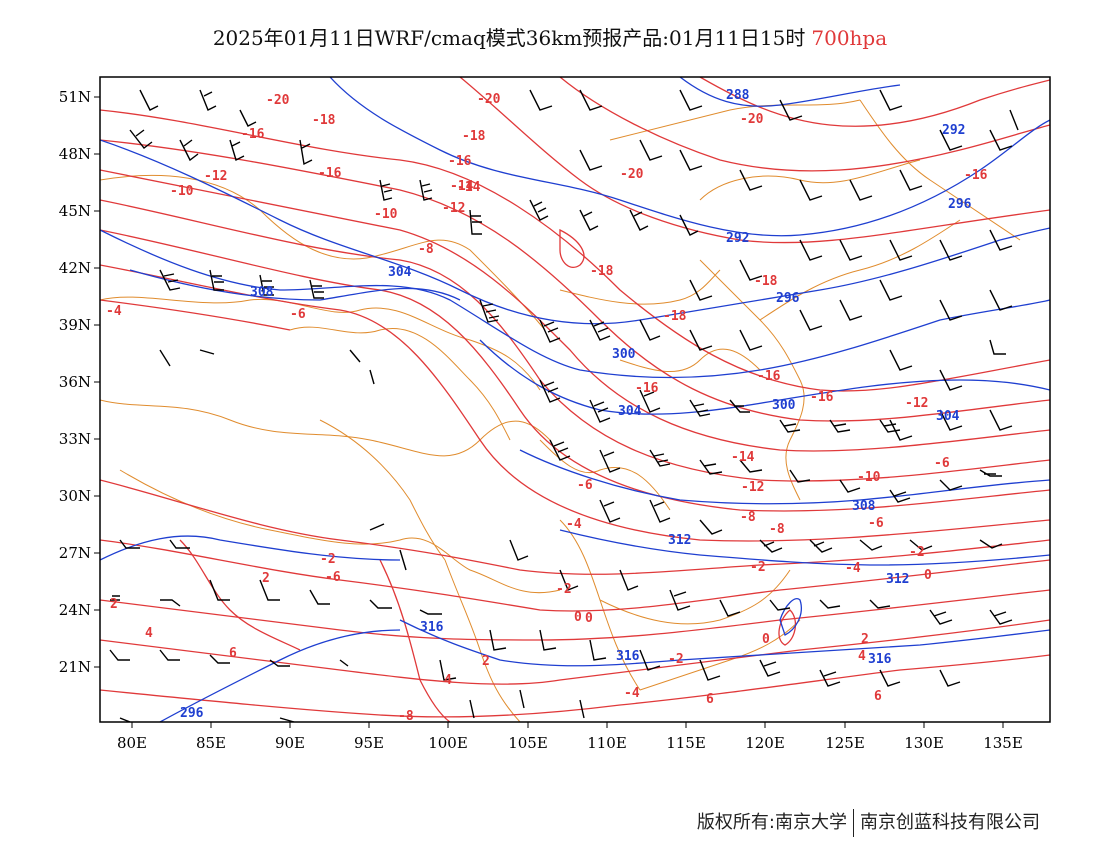 This screenshot has height=850, width=1100. What do you see at coordinates (845, 743) in the screenshot?
I see `lon-label: 125E` at bounding box center [845, 743].